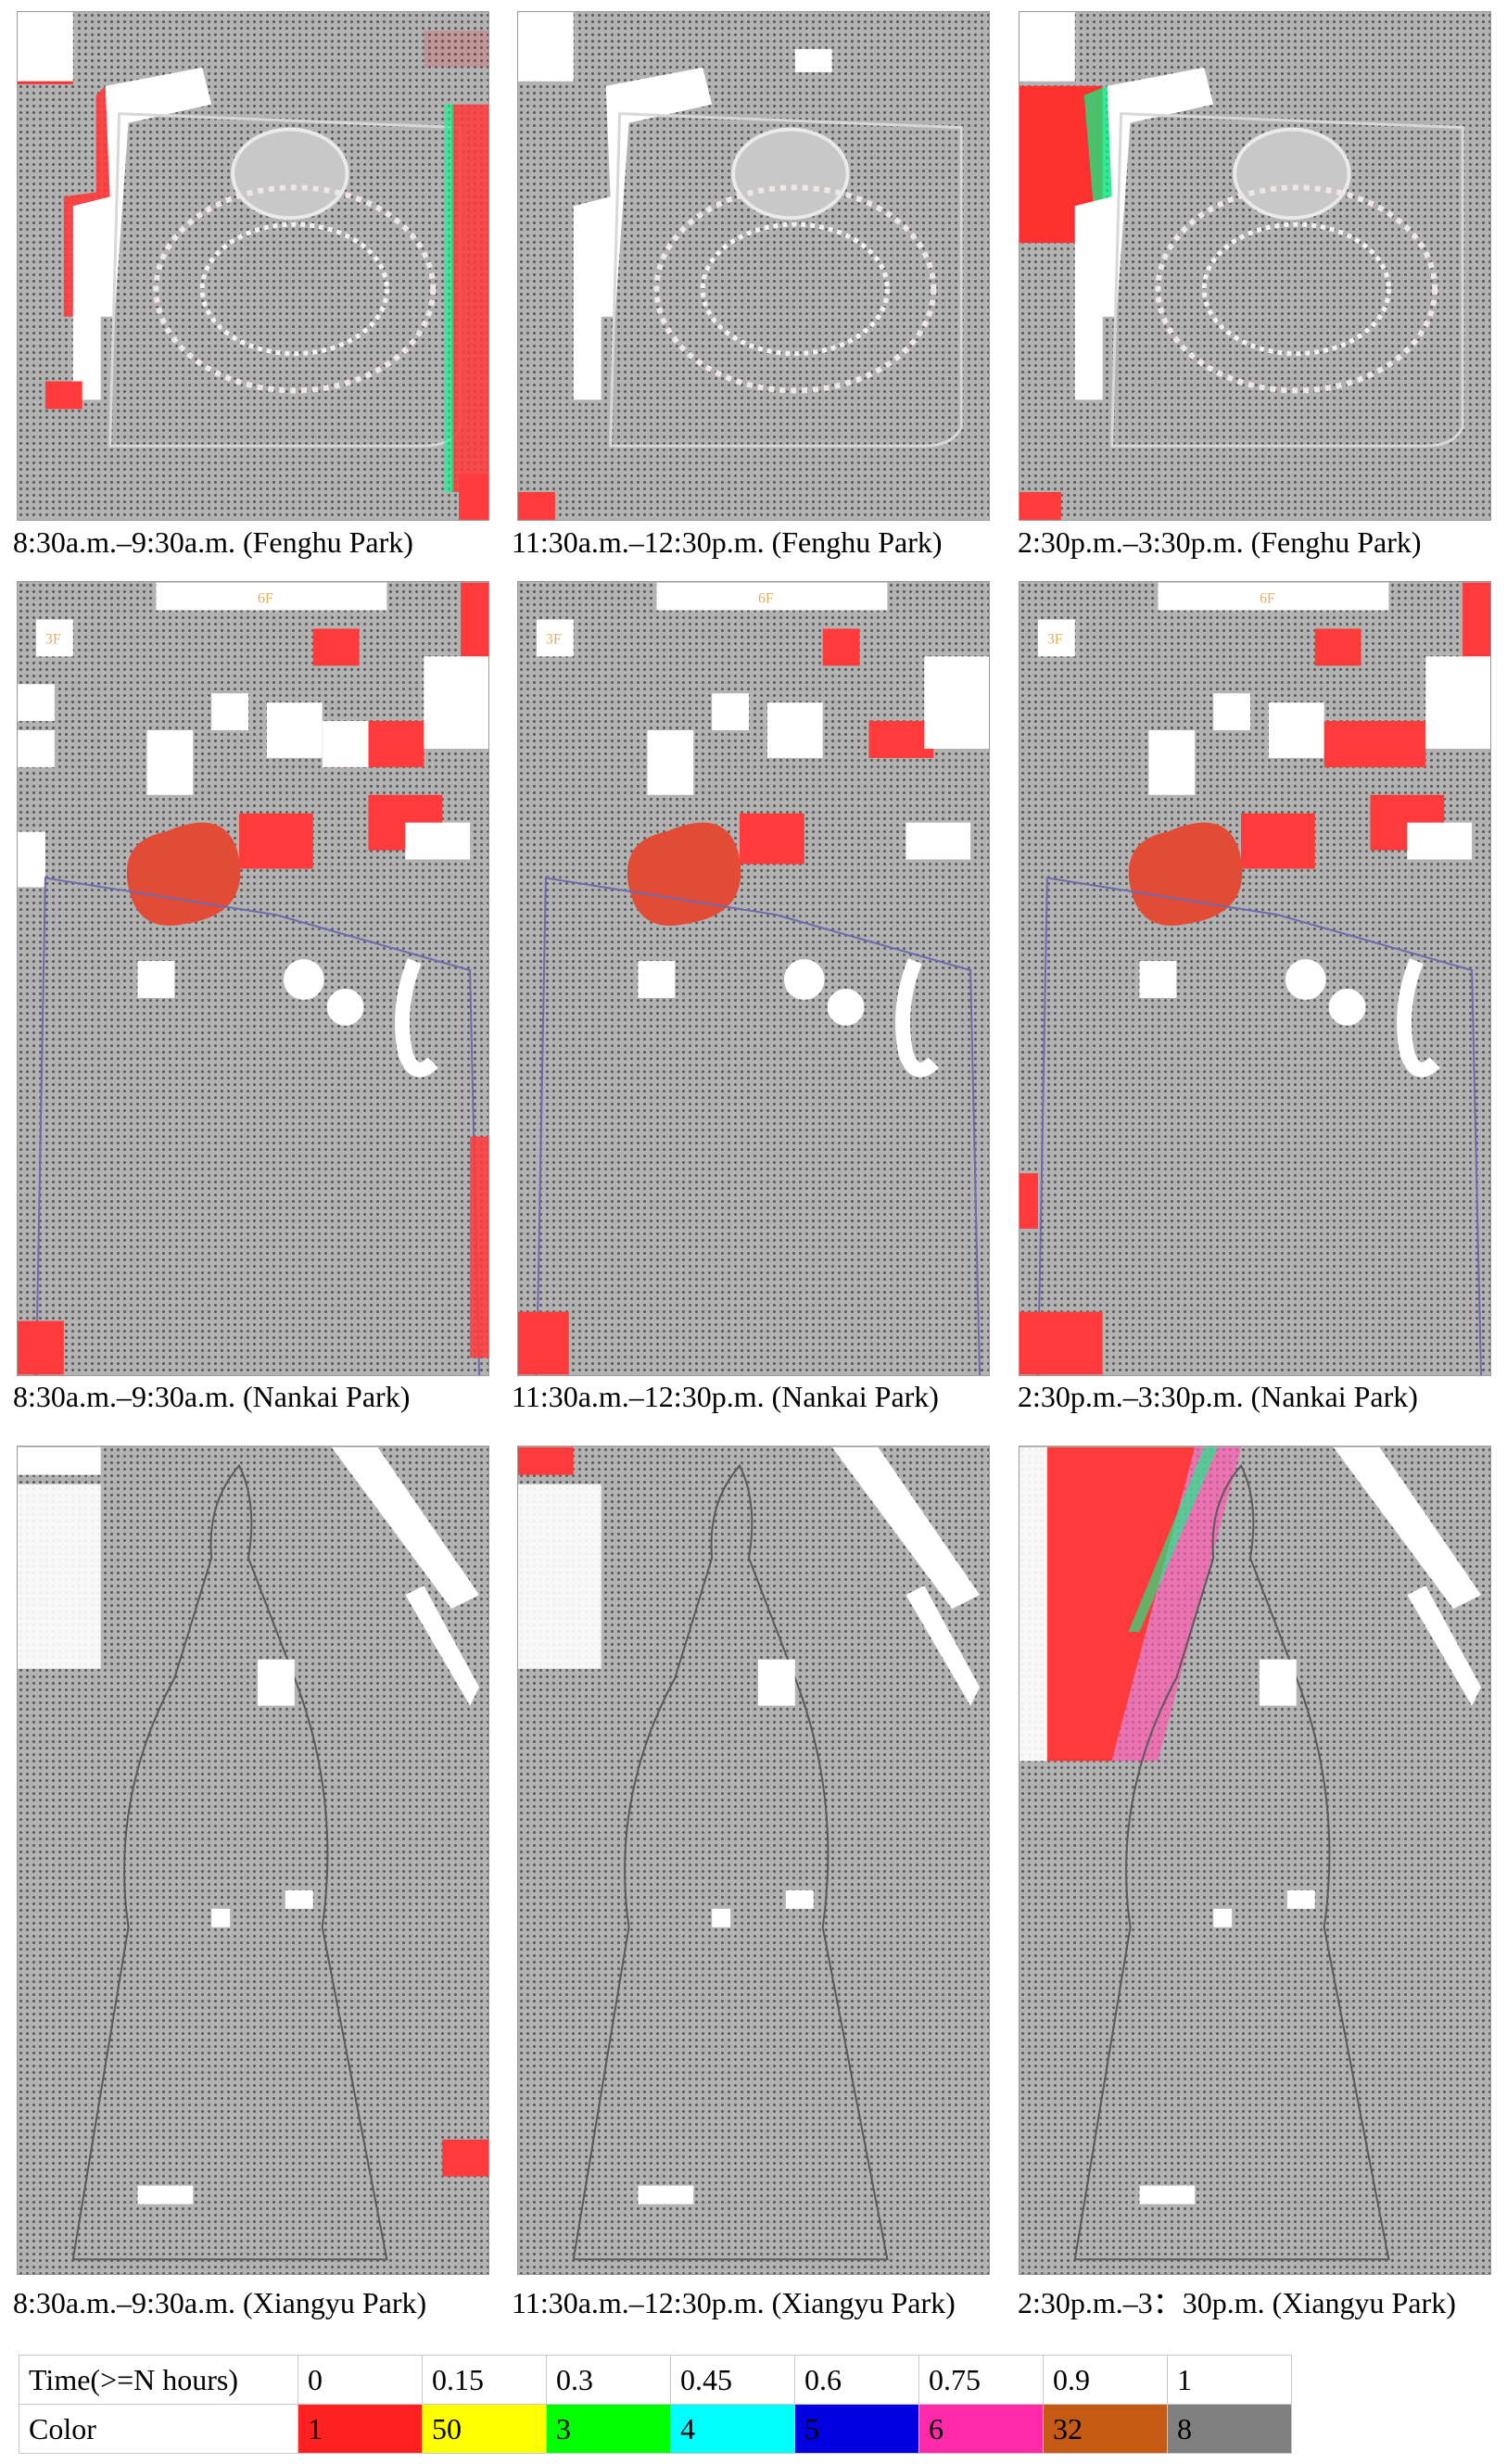  What do you see at coordinates (360, 2380) in the screenshot?
I see `legend-time-0: 0` at bounding box center [360, 2380].